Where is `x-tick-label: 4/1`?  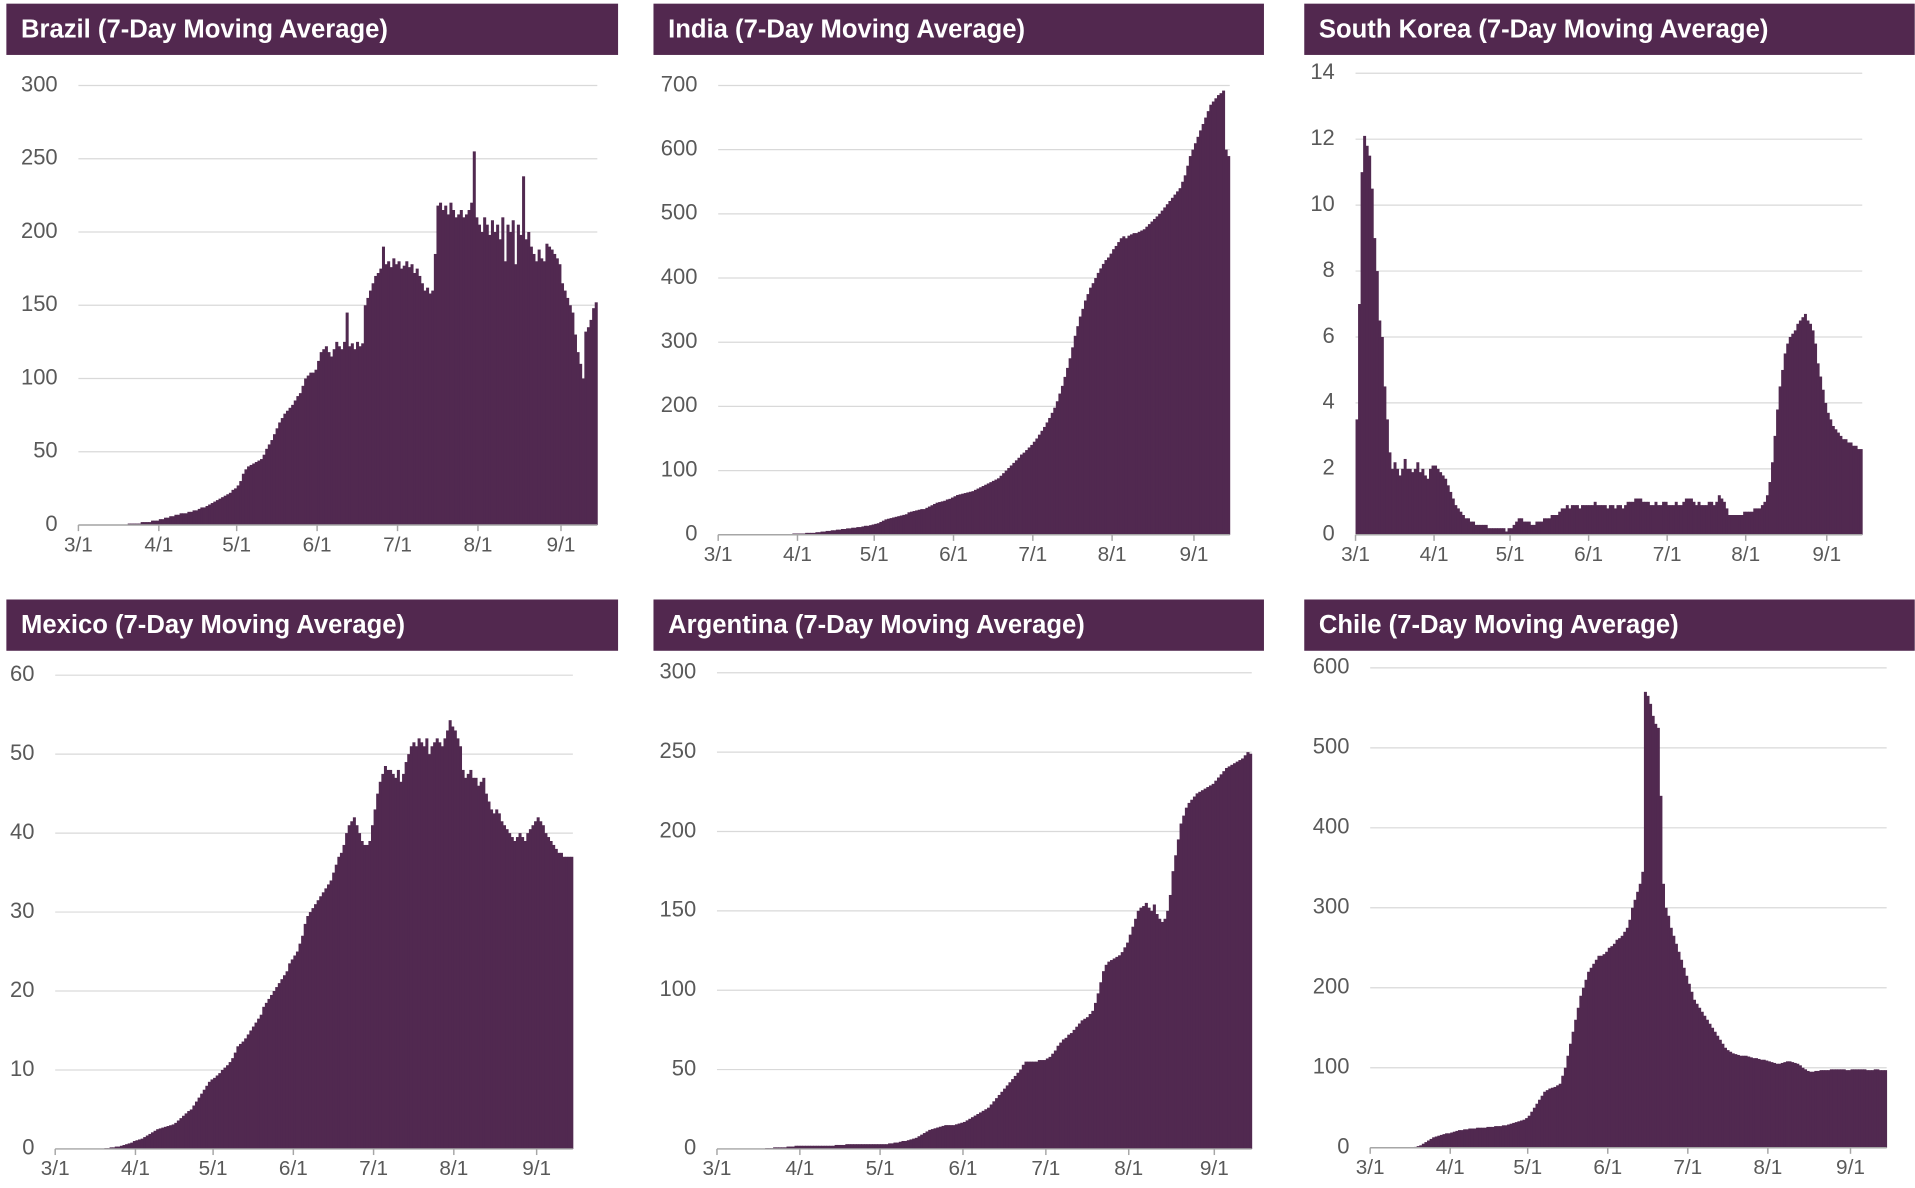
x-tick-label: 4/1 is located at coordinates (135, 1168).